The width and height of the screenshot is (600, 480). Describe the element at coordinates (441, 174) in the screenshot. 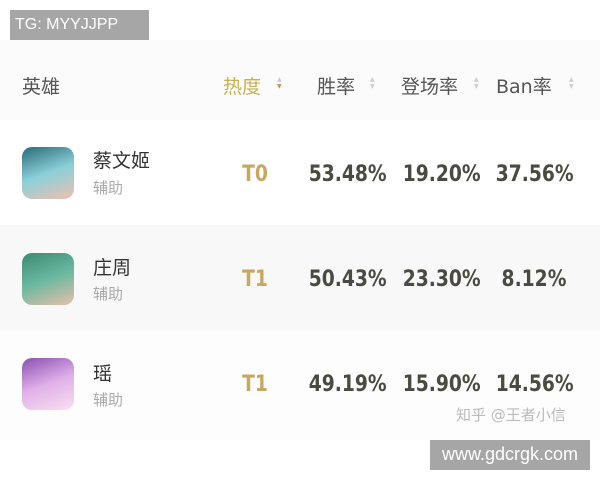

I see `pick-rate: 19.20%` at that location.